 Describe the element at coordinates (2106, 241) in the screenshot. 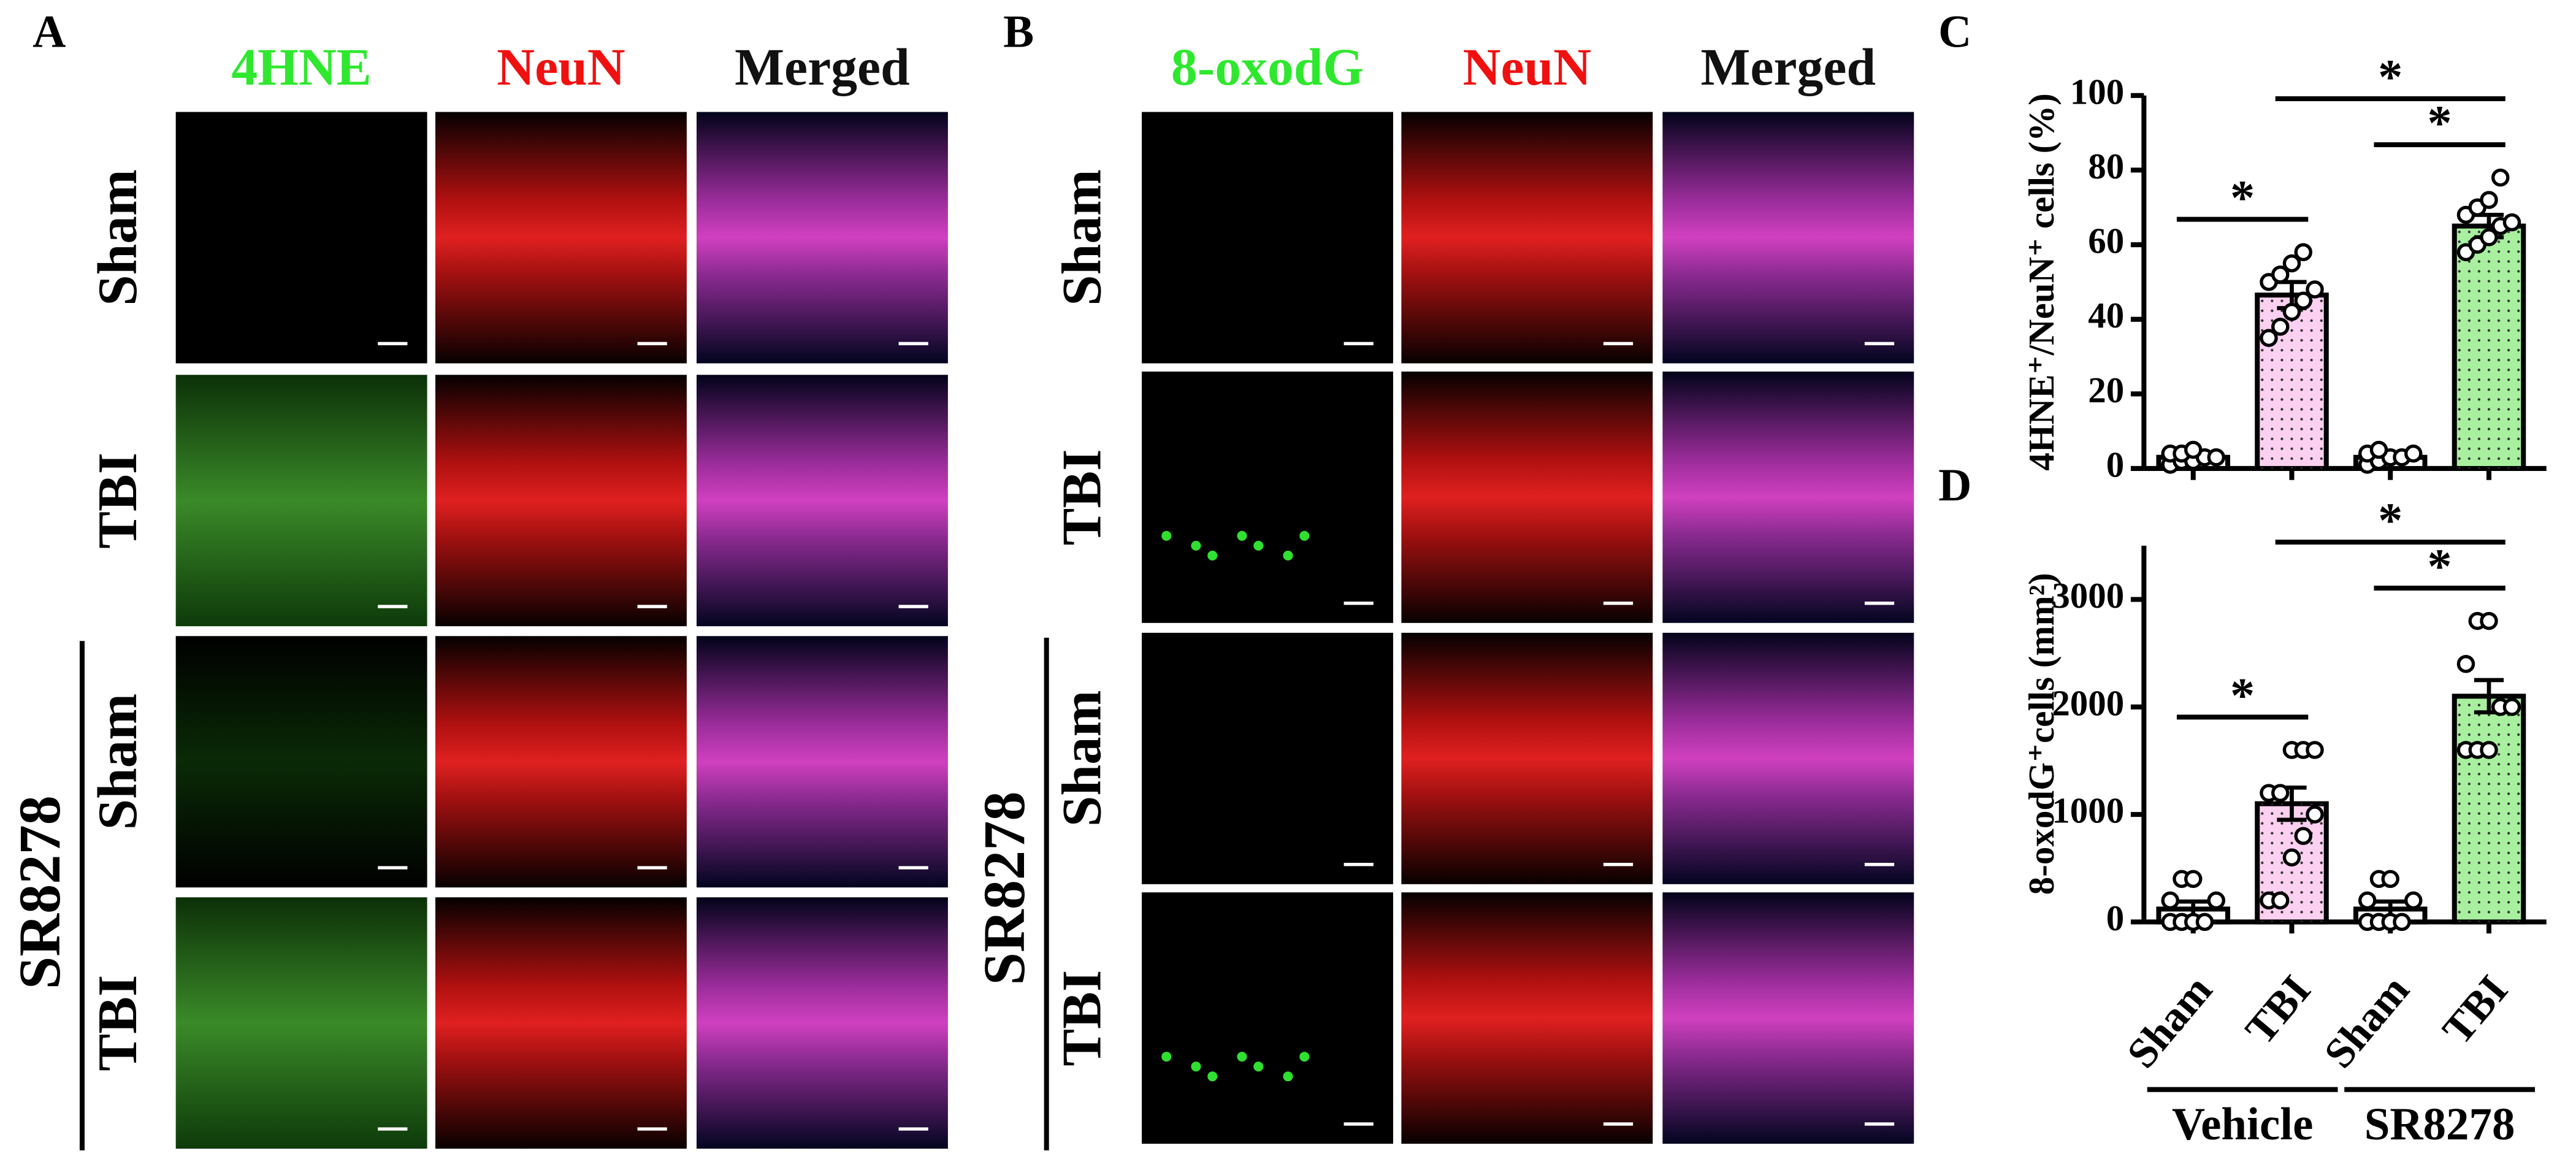

I see `y-tick-label: 60` at that location.